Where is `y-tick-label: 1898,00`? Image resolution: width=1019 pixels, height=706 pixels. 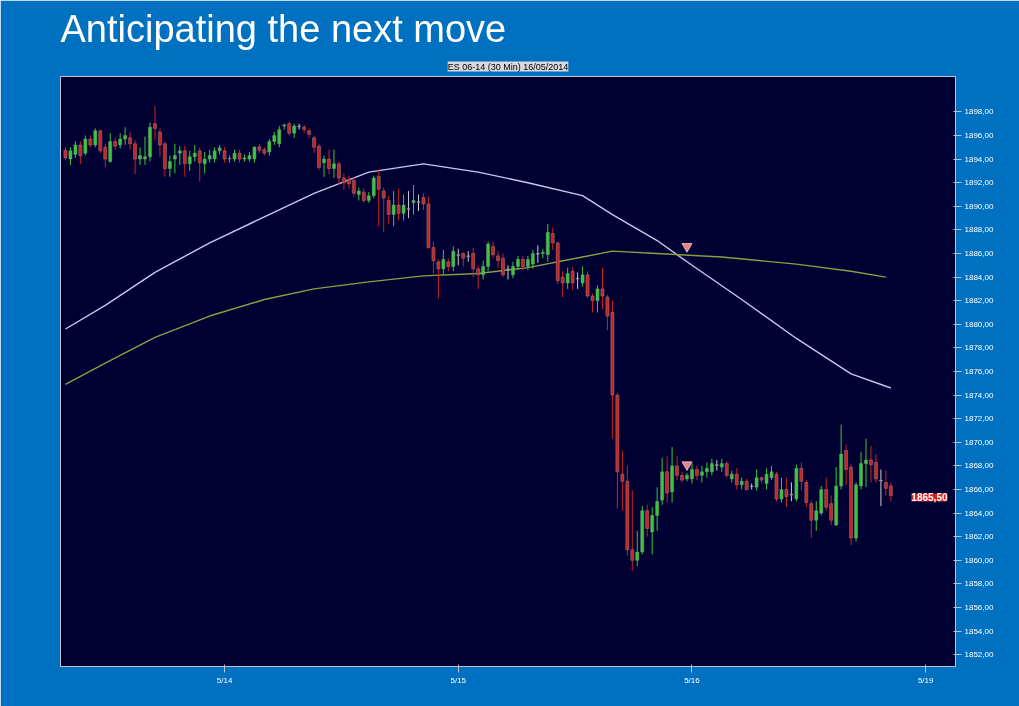 y-tick-label: 1898,00 is located at coordinates (979, 112).